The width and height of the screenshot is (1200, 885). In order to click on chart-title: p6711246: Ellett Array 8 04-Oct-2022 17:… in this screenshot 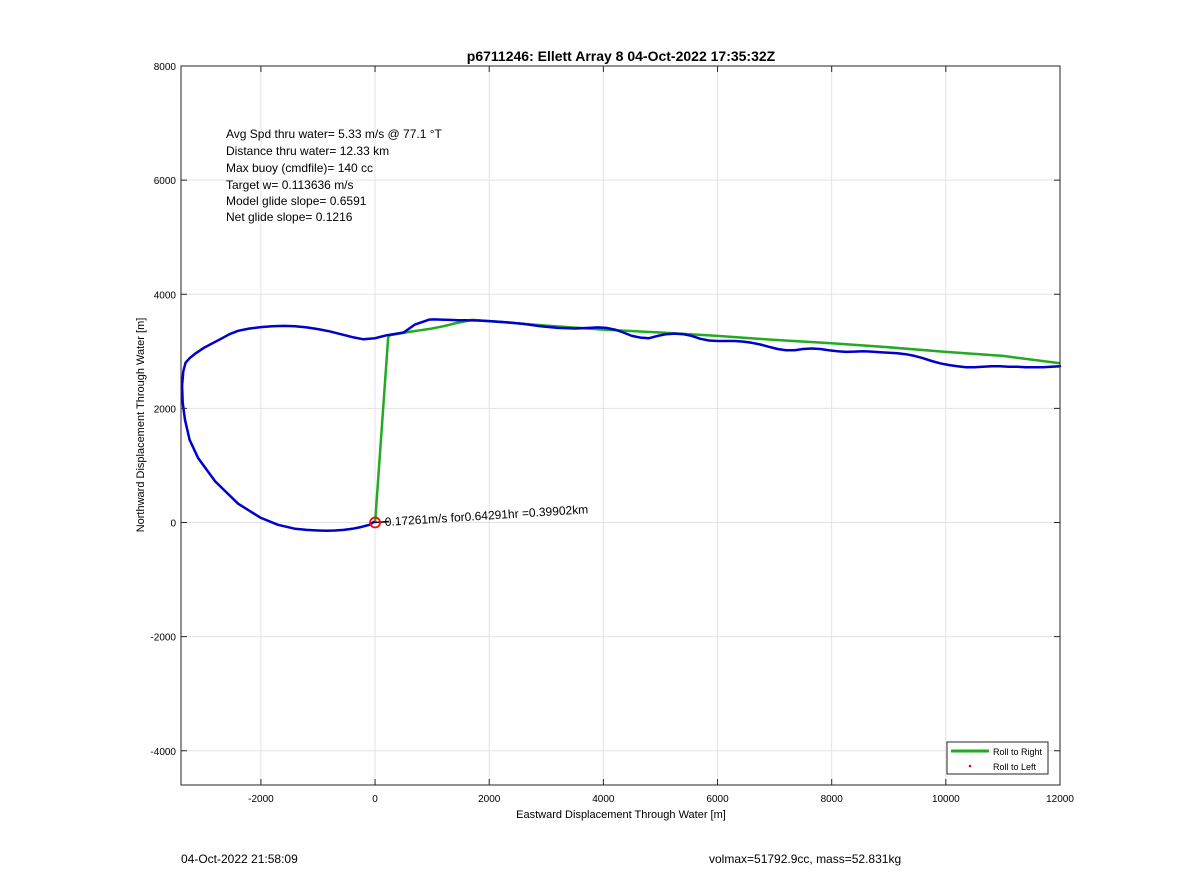, I will do `click(621, 56)`.